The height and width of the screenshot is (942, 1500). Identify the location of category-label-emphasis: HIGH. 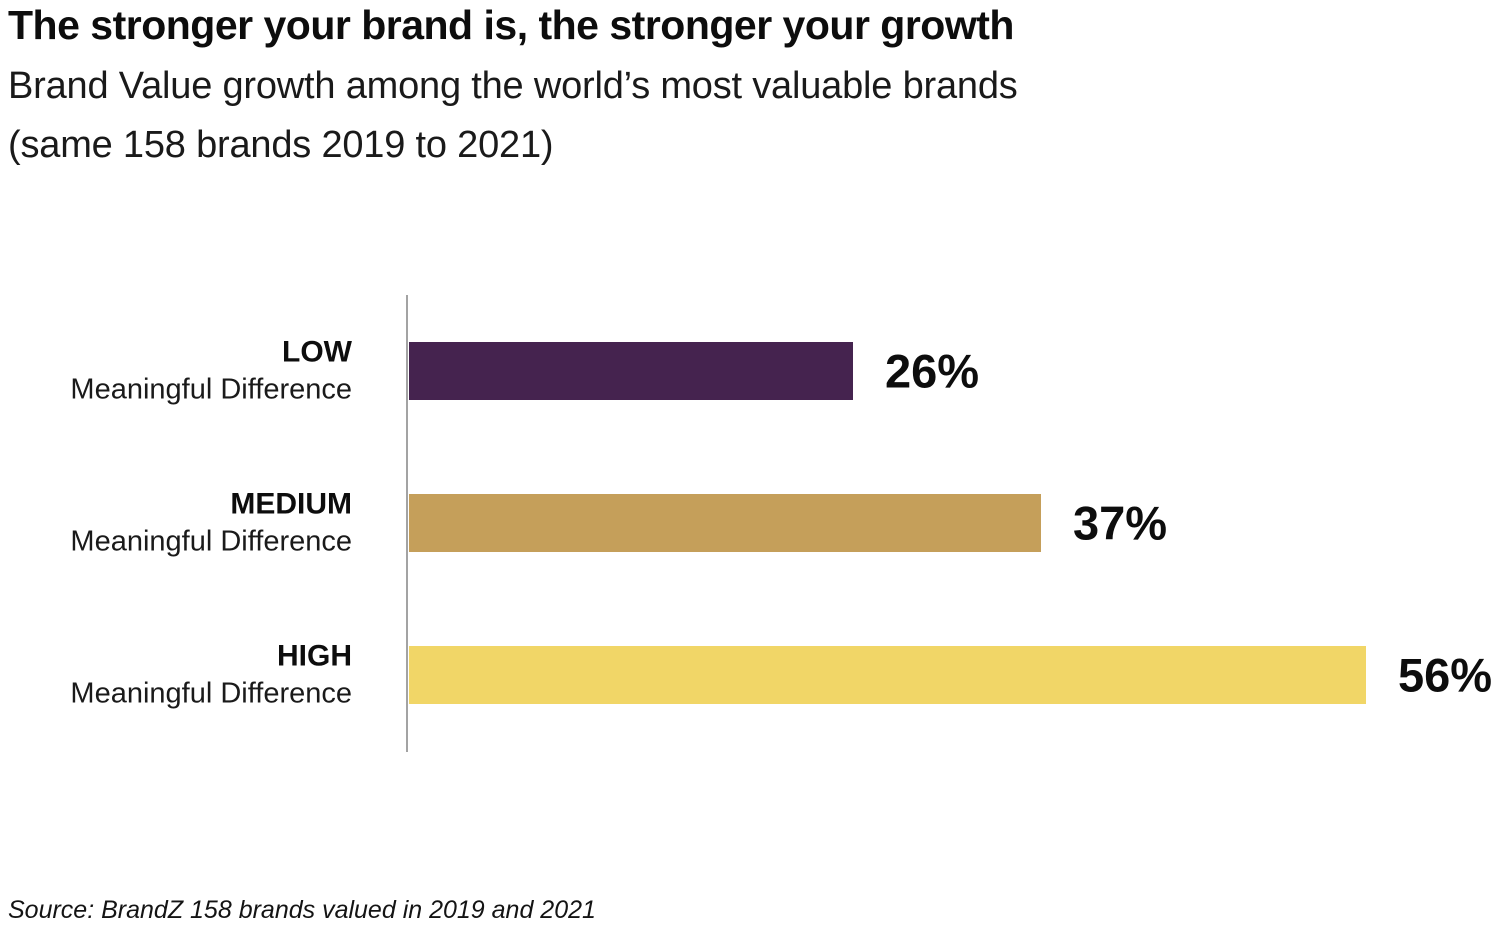
(314, 656).